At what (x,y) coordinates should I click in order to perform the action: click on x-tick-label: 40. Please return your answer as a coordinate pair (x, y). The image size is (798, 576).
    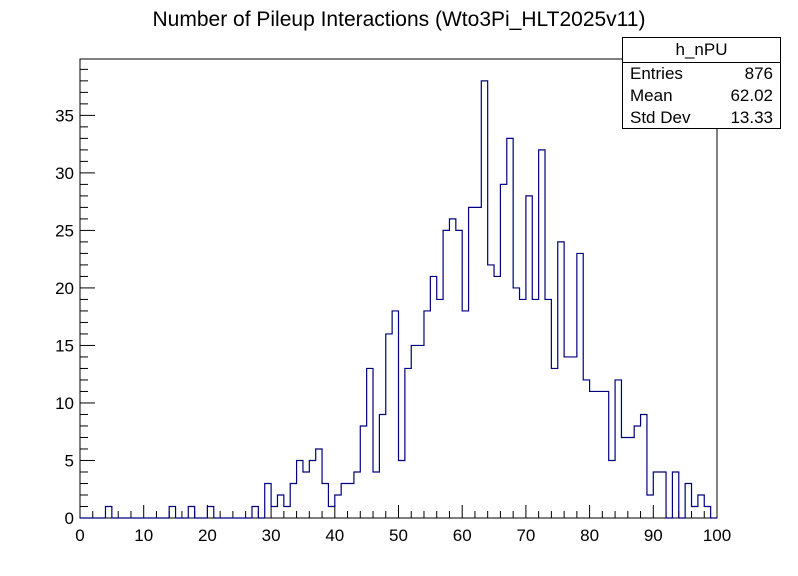
    Looking at the image, I should click on (334, 535).